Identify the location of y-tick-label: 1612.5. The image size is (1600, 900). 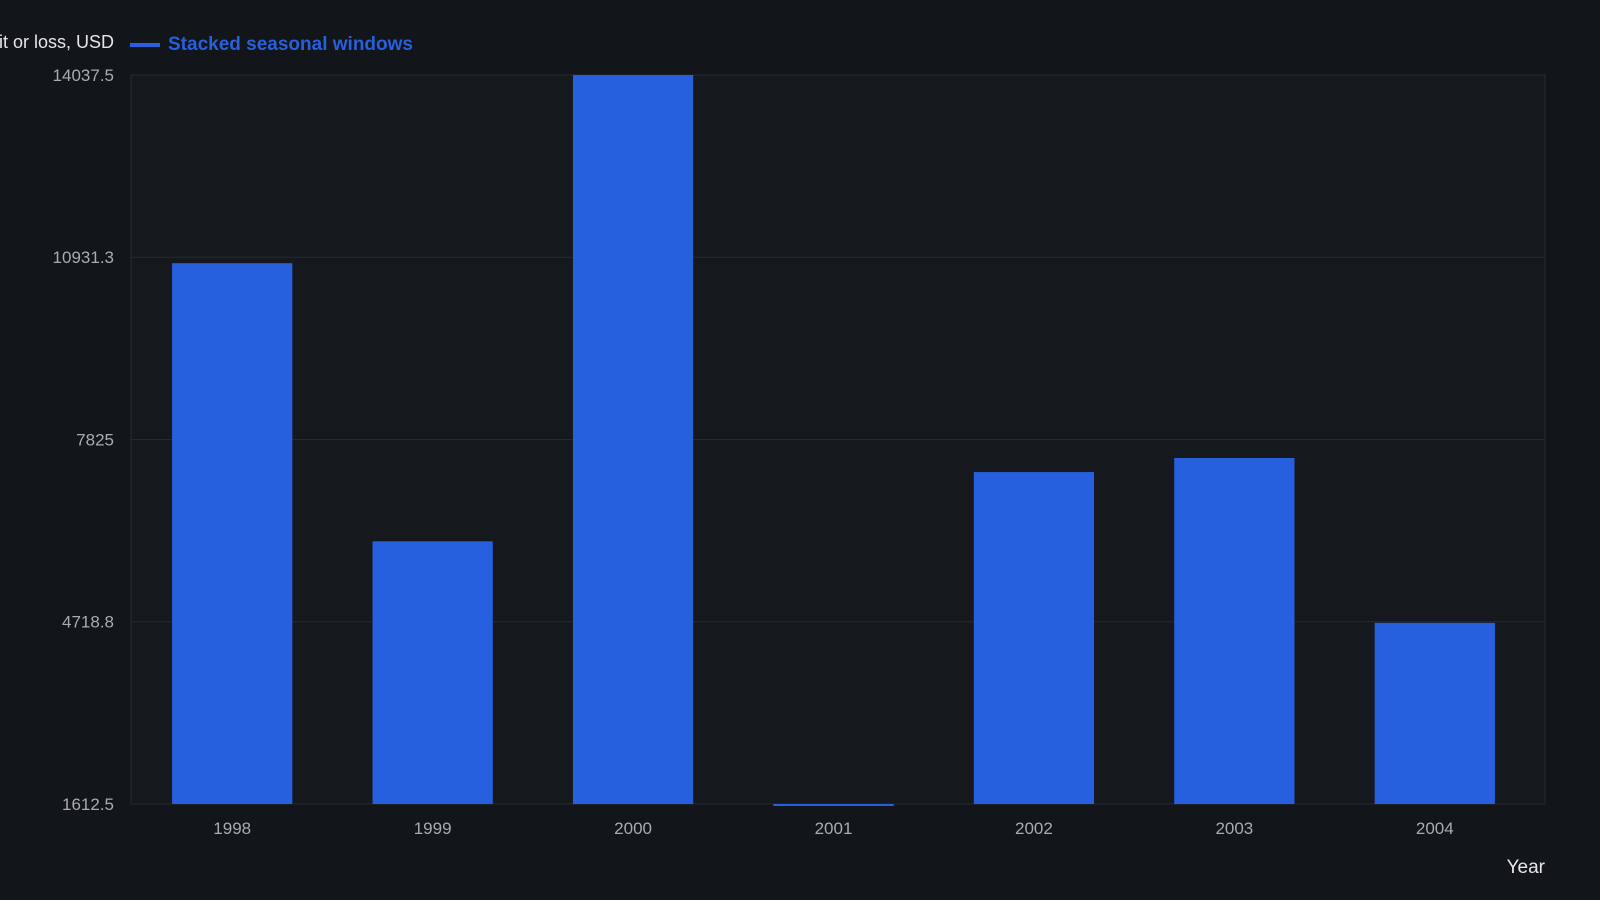
(88, 804).